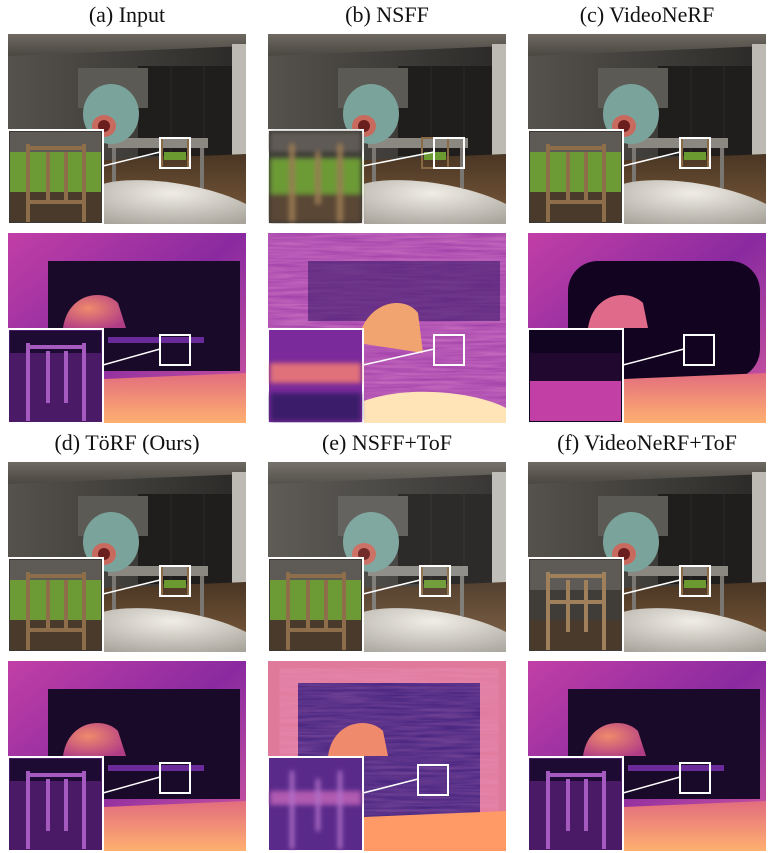 Image resolution: width=771 pixels, height=853 pixels. I want to click on caption-d: (d) TöRF (Ours), so click(127, 442).